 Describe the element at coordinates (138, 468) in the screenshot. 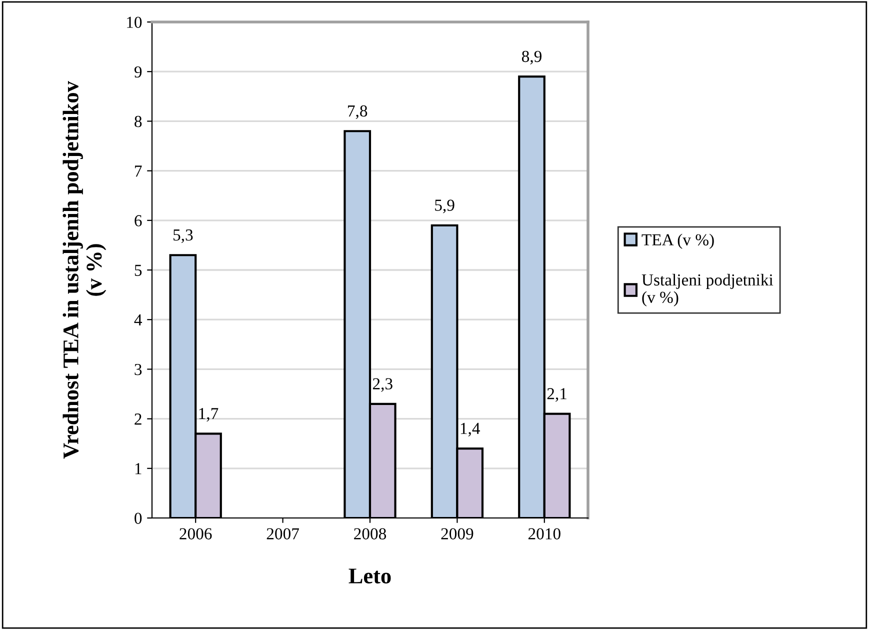

I see `y-tick-label: 1` at that location.